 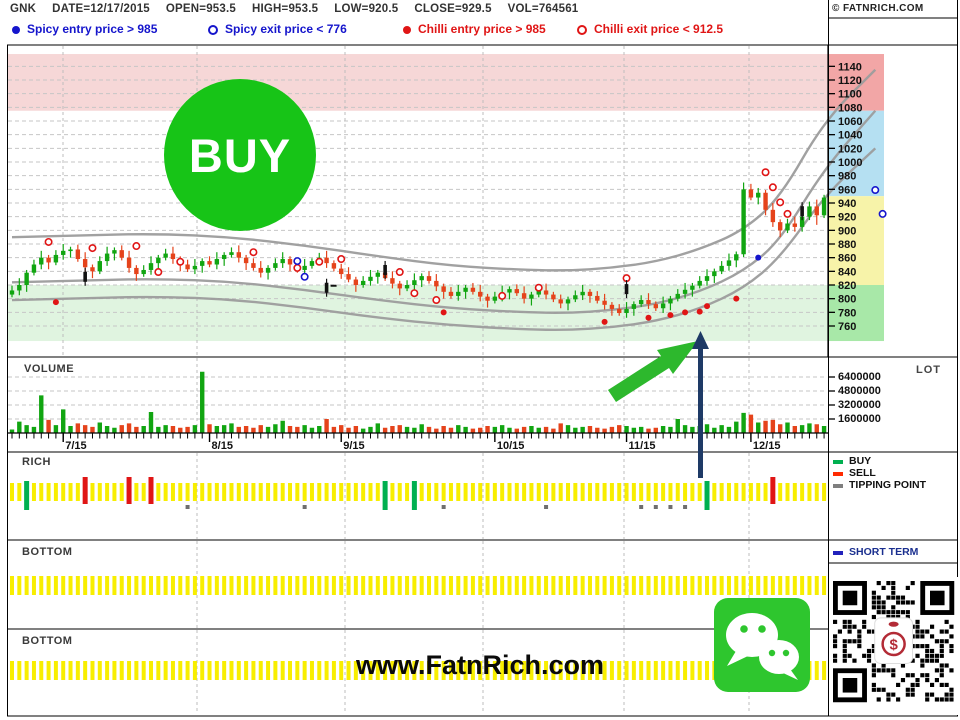 I want to click on svg-text: 960, so click(x=847, y=190).